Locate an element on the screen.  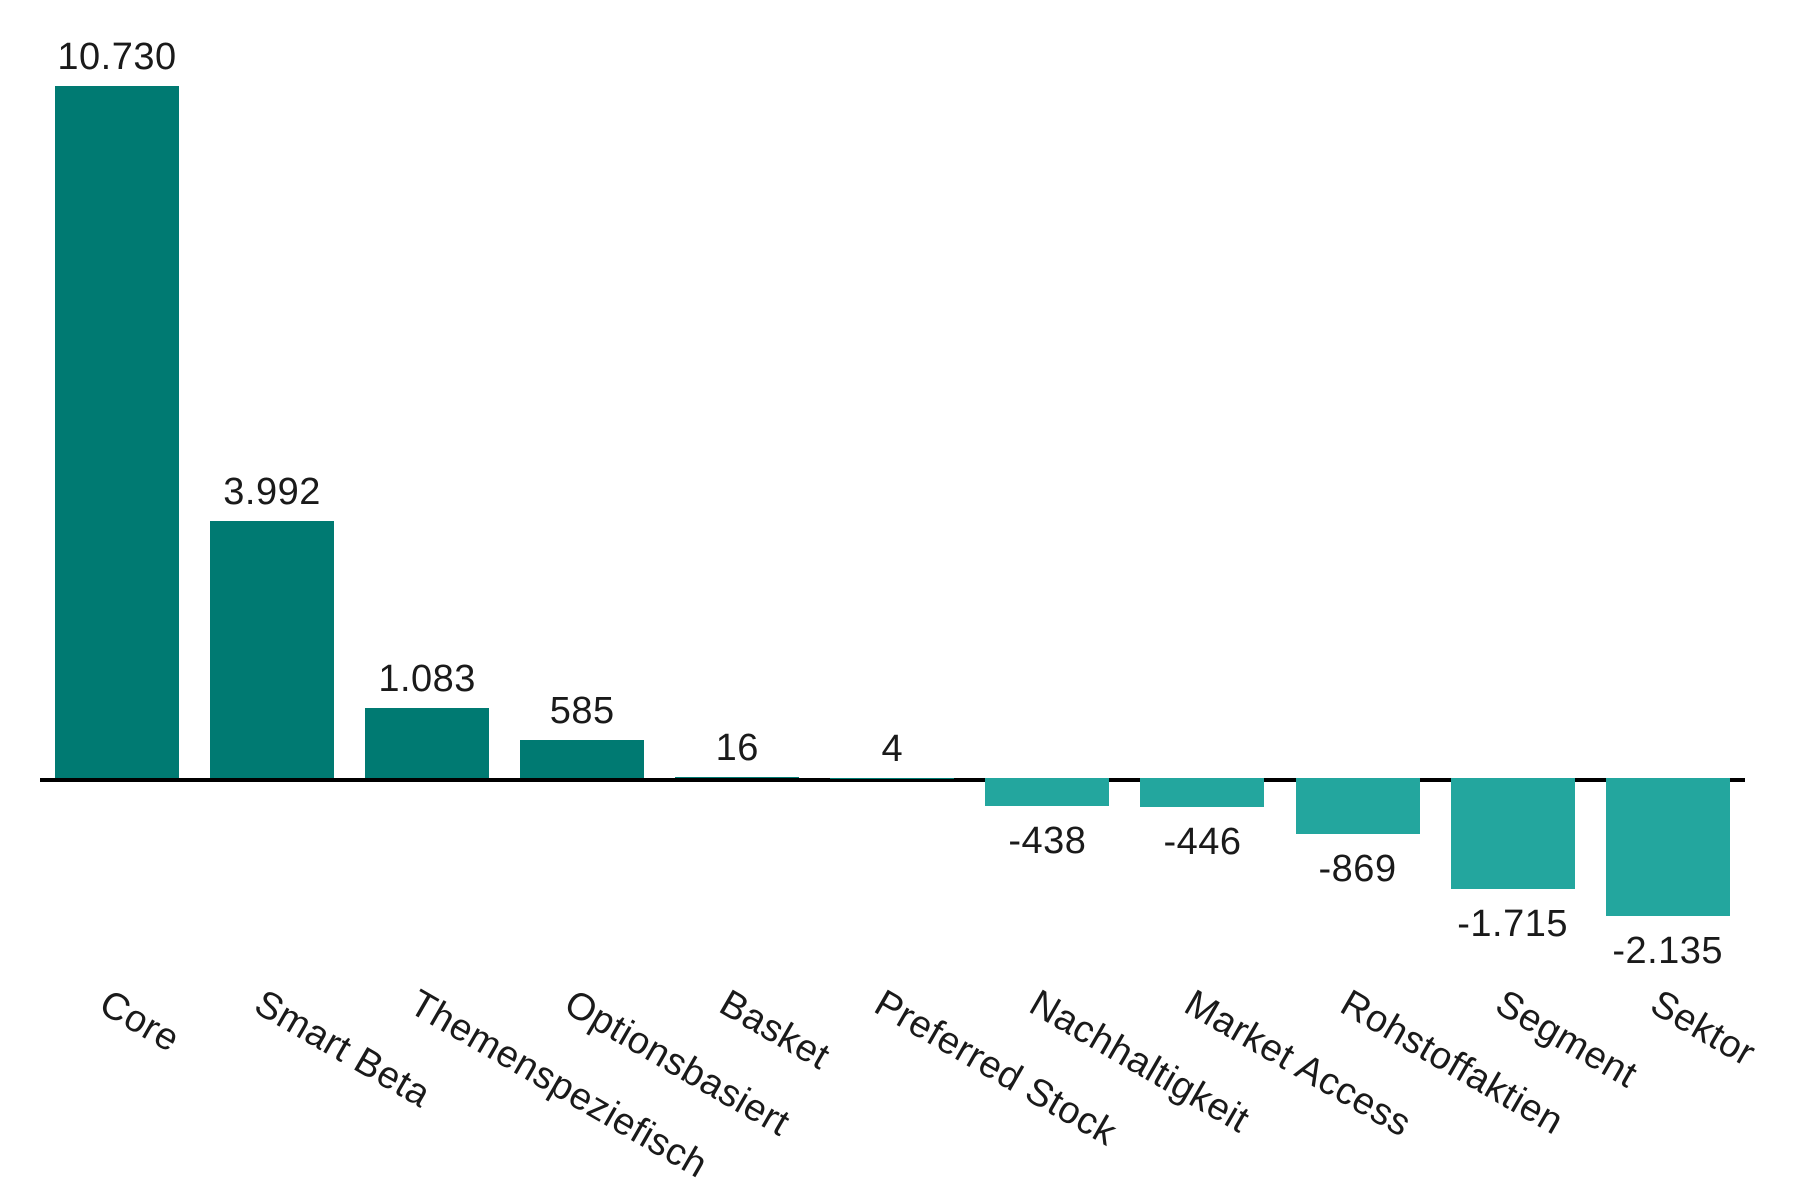
bar-optionsbasiert is located at coordinates (582, 759).